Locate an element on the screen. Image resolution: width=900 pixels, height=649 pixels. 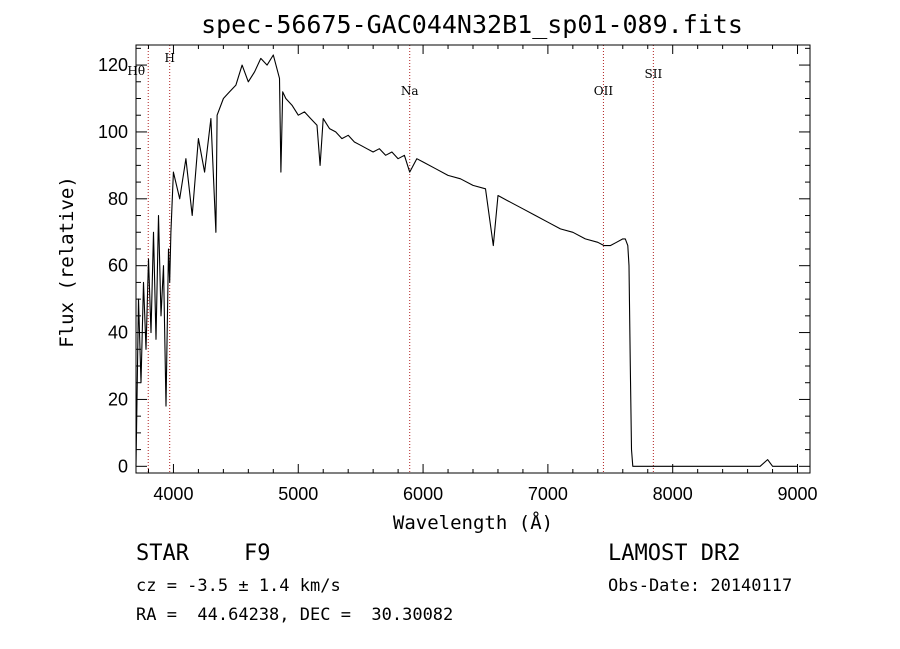
y-tick-label: 60 is located at coordinates (118, 266).